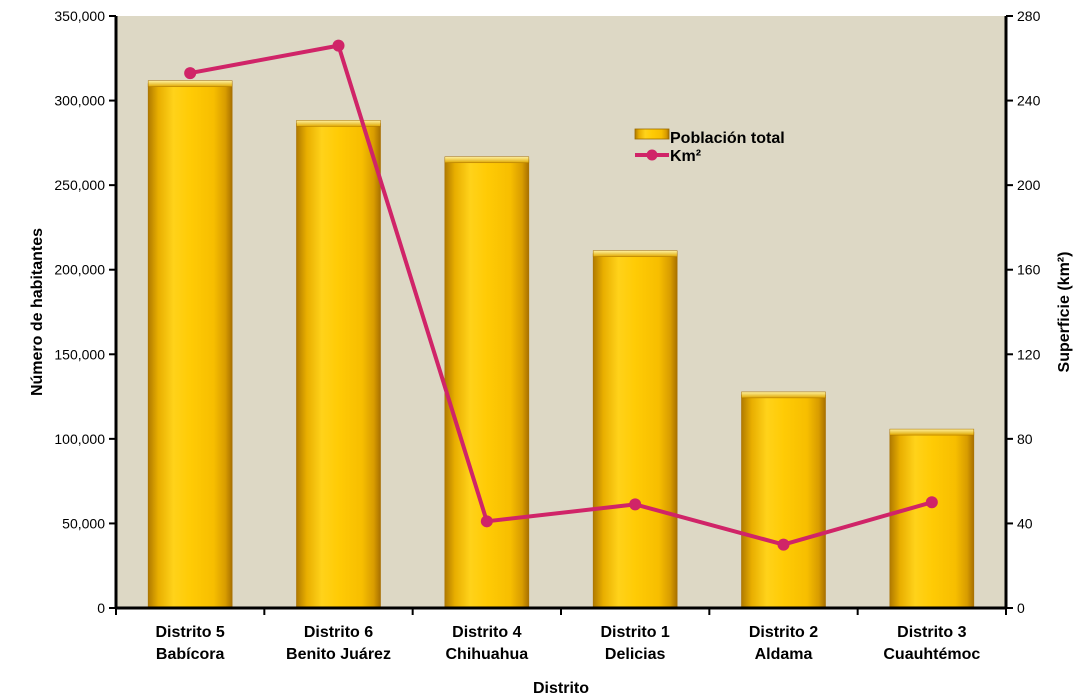  I want to click on y-tick-label: 300,000, so click(79, 101).